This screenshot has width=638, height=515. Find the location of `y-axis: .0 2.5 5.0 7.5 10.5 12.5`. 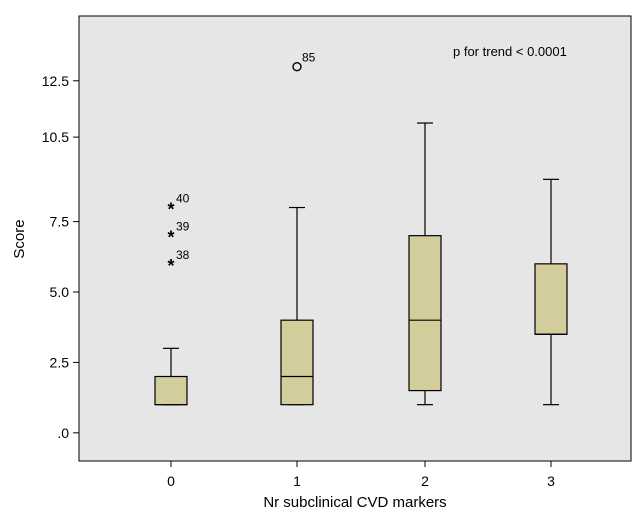

y-axis: .0 2.5 5.0 7.5 10.5 12.5 is located at coordinates (60, 257).